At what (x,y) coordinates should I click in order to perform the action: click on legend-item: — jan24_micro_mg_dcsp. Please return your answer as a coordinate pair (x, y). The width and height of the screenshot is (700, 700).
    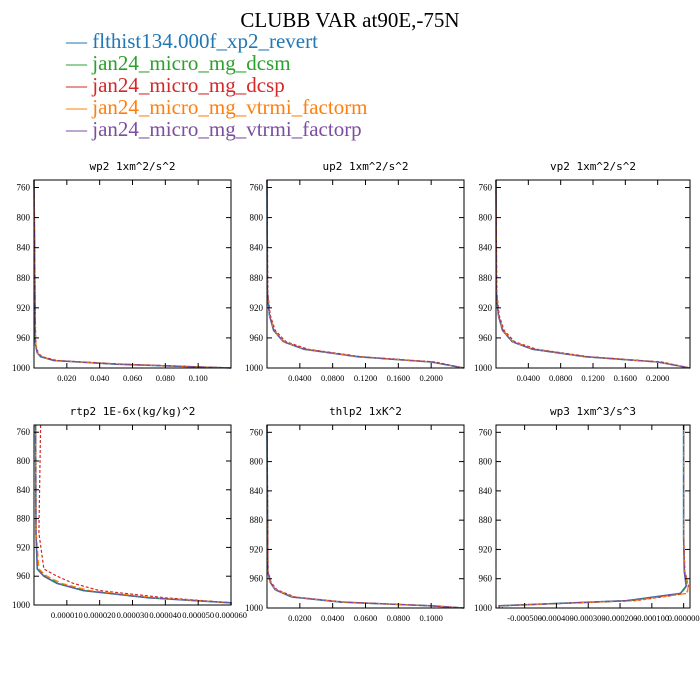
    Looking at the image, I should click on (217, 85).